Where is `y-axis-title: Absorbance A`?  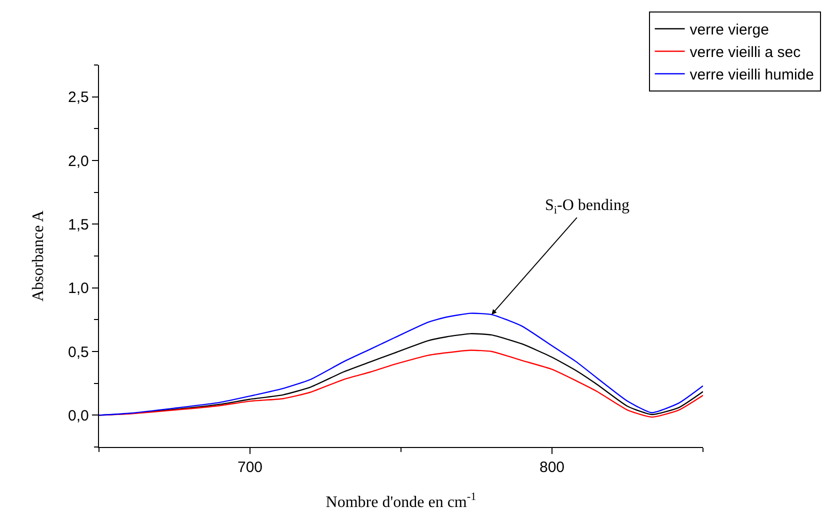 y-axis-title: Absorbance A is located at coordinates (38, 256).